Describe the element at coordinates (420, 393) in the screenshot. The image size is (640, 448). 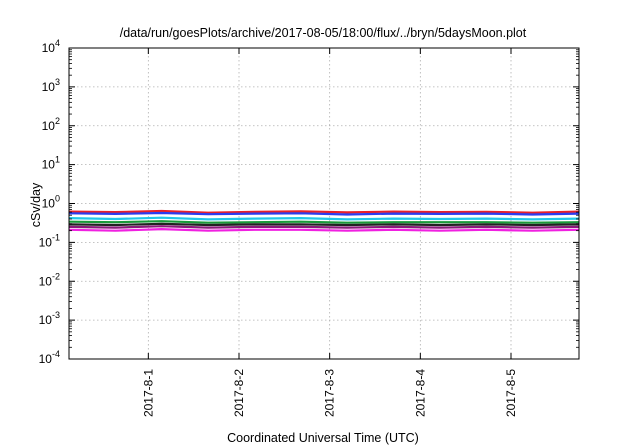
I see `x-tick-label: 2017-8-4` at that location.